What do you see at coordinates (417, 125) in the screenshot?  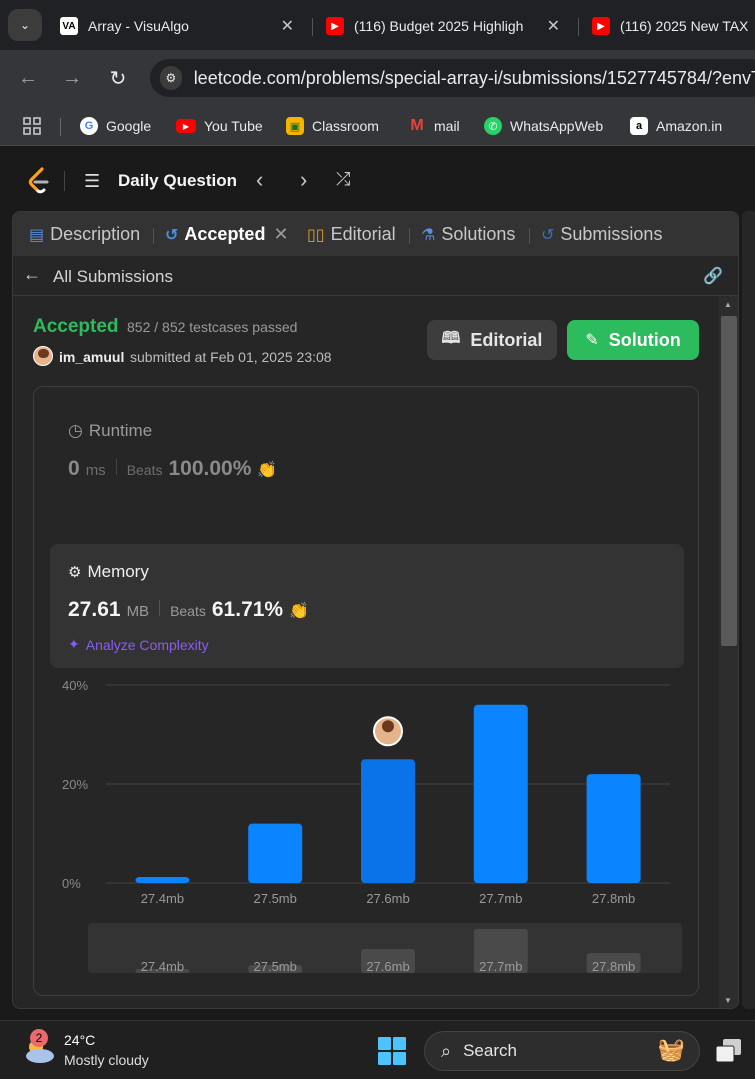 I see `gmail-icon: M` at bounding box center [417, 125].